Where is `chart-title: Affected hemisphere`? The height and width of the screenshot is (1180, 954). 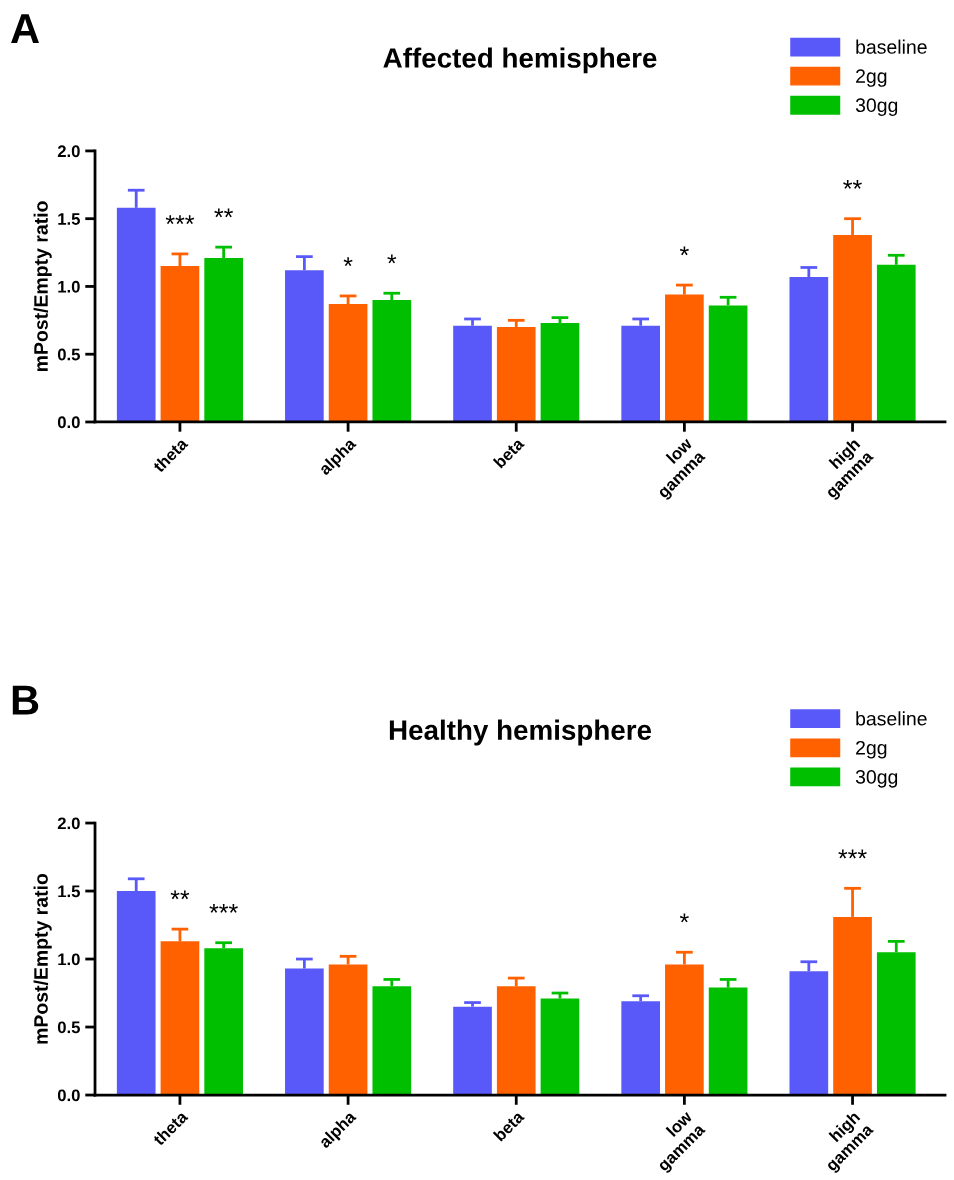 chart-title: Affected hemisphere is located at coordinates (520, 60).